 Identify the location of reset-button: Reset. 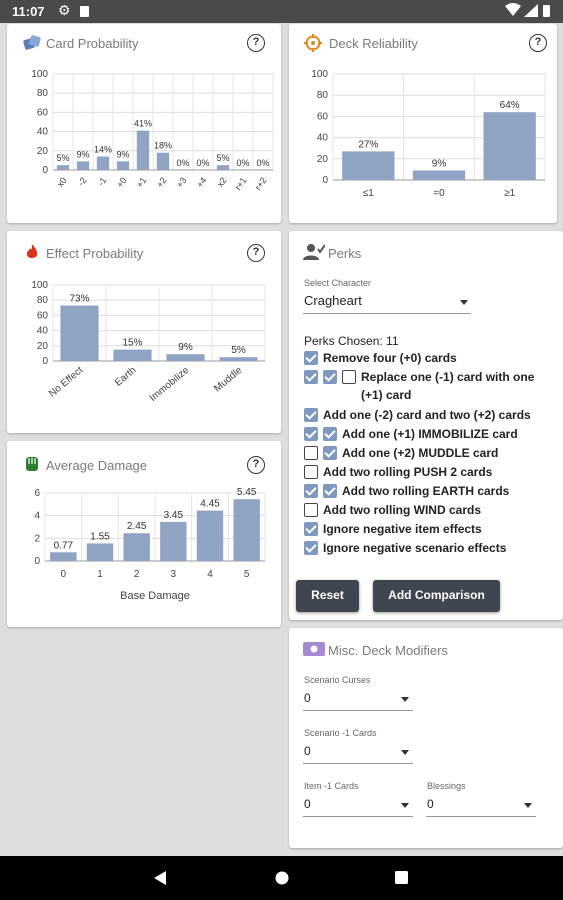
(327, 596).